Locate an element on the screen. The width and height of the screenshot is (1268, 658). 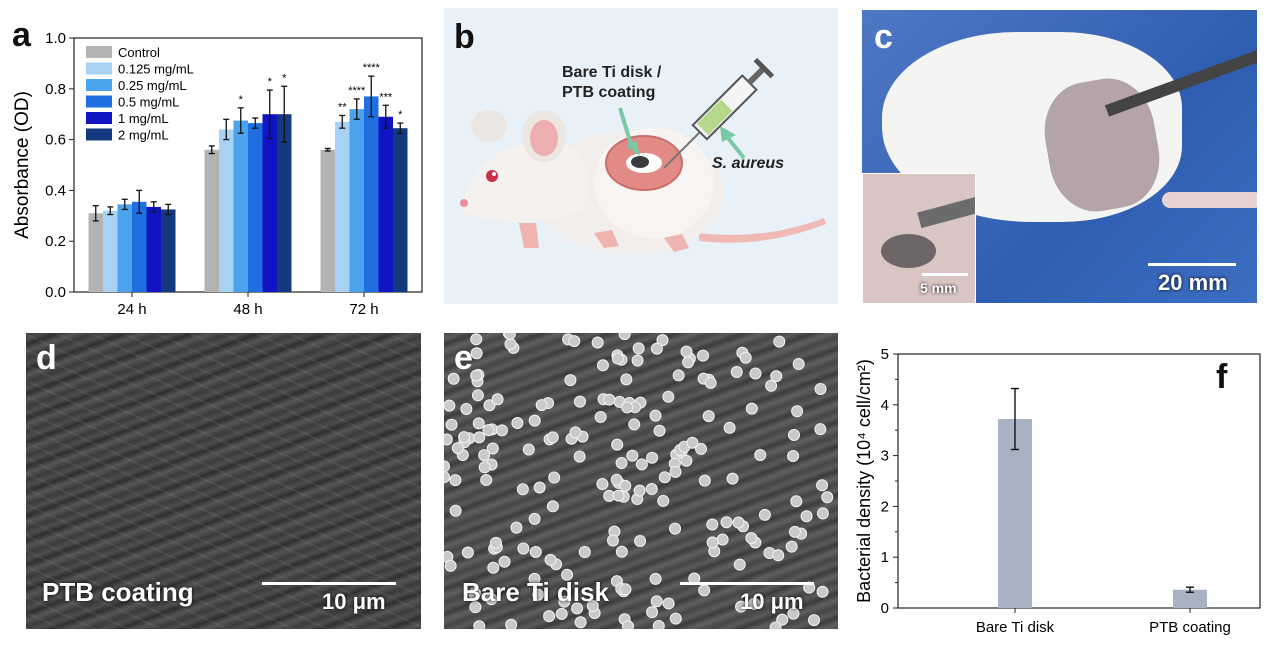
inset-scale-bar is located at coordinates (945, 274).